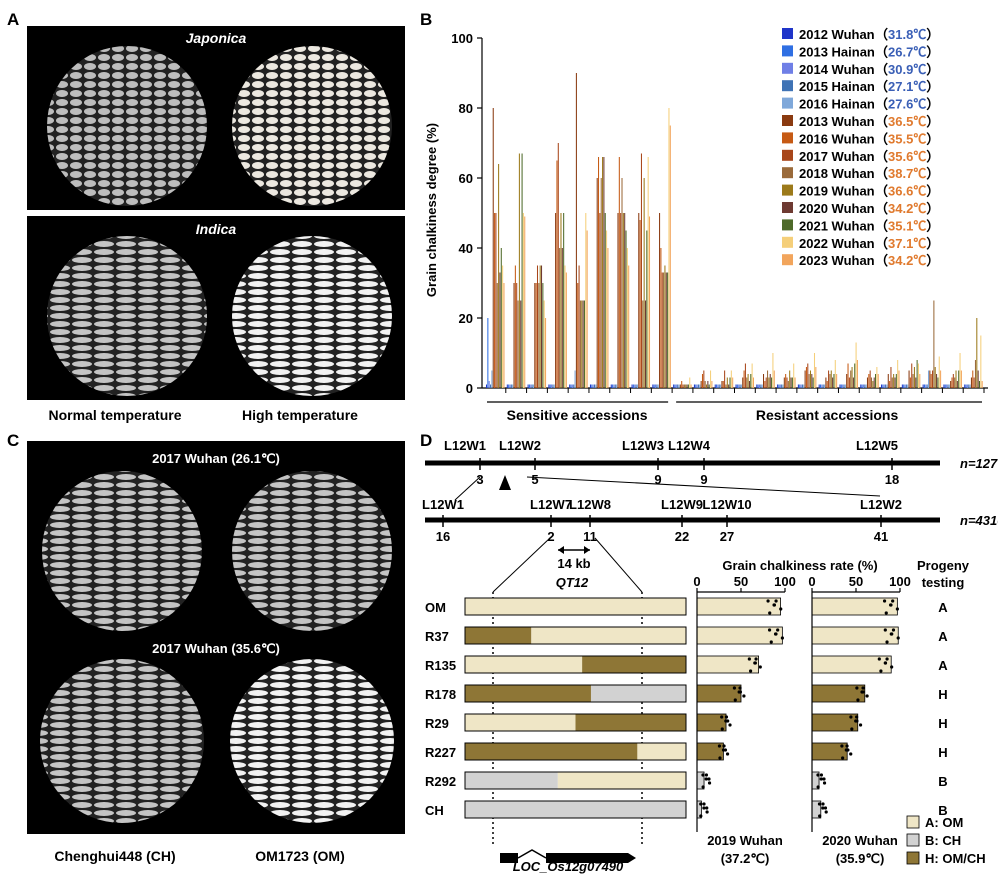 The height and width of the screenshot is (878, 1000). What do you see at coordinates (466, 108) in the screenshot?
I see `chart-y-tick-label: 80` at bounding box center [466, 108].